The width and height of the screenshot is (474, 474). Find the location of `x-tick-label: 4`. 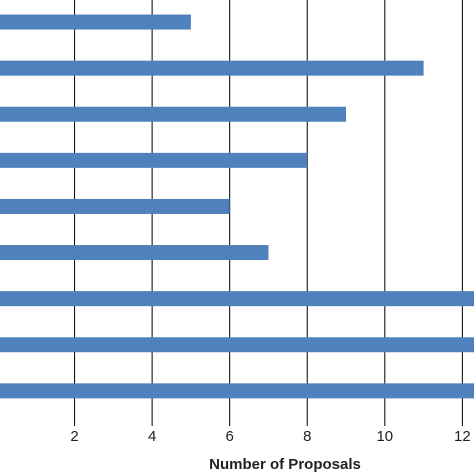

x-tick-label: 4 is located at coordinates (152, 436).